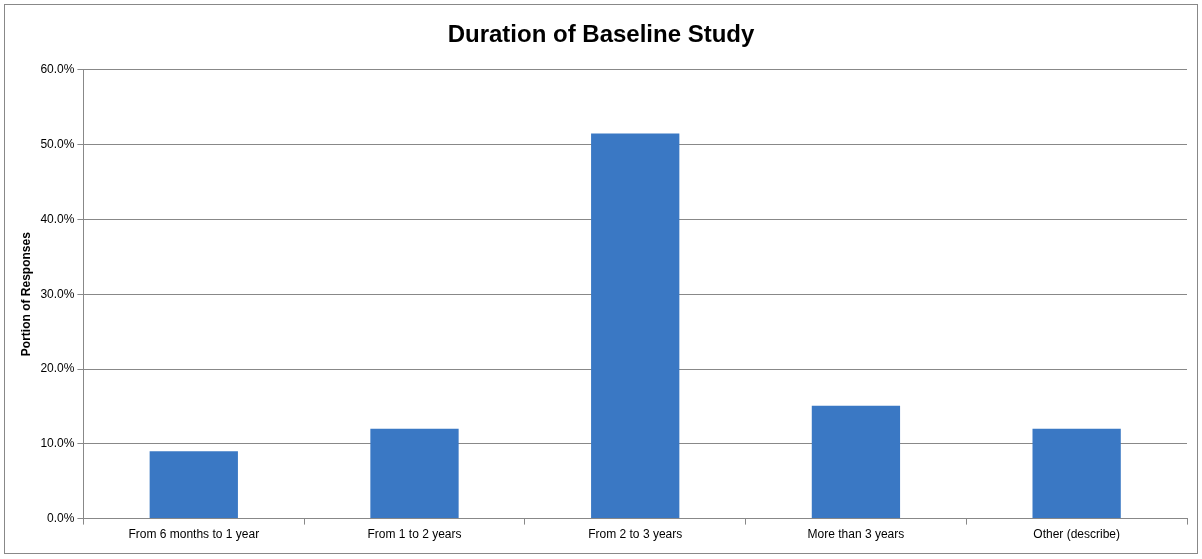  What do you see at coordinates (194, 534) in the screenshot?
I see `x-tick-label: From 6 months to 1 year` at bounding box center [194, 534].